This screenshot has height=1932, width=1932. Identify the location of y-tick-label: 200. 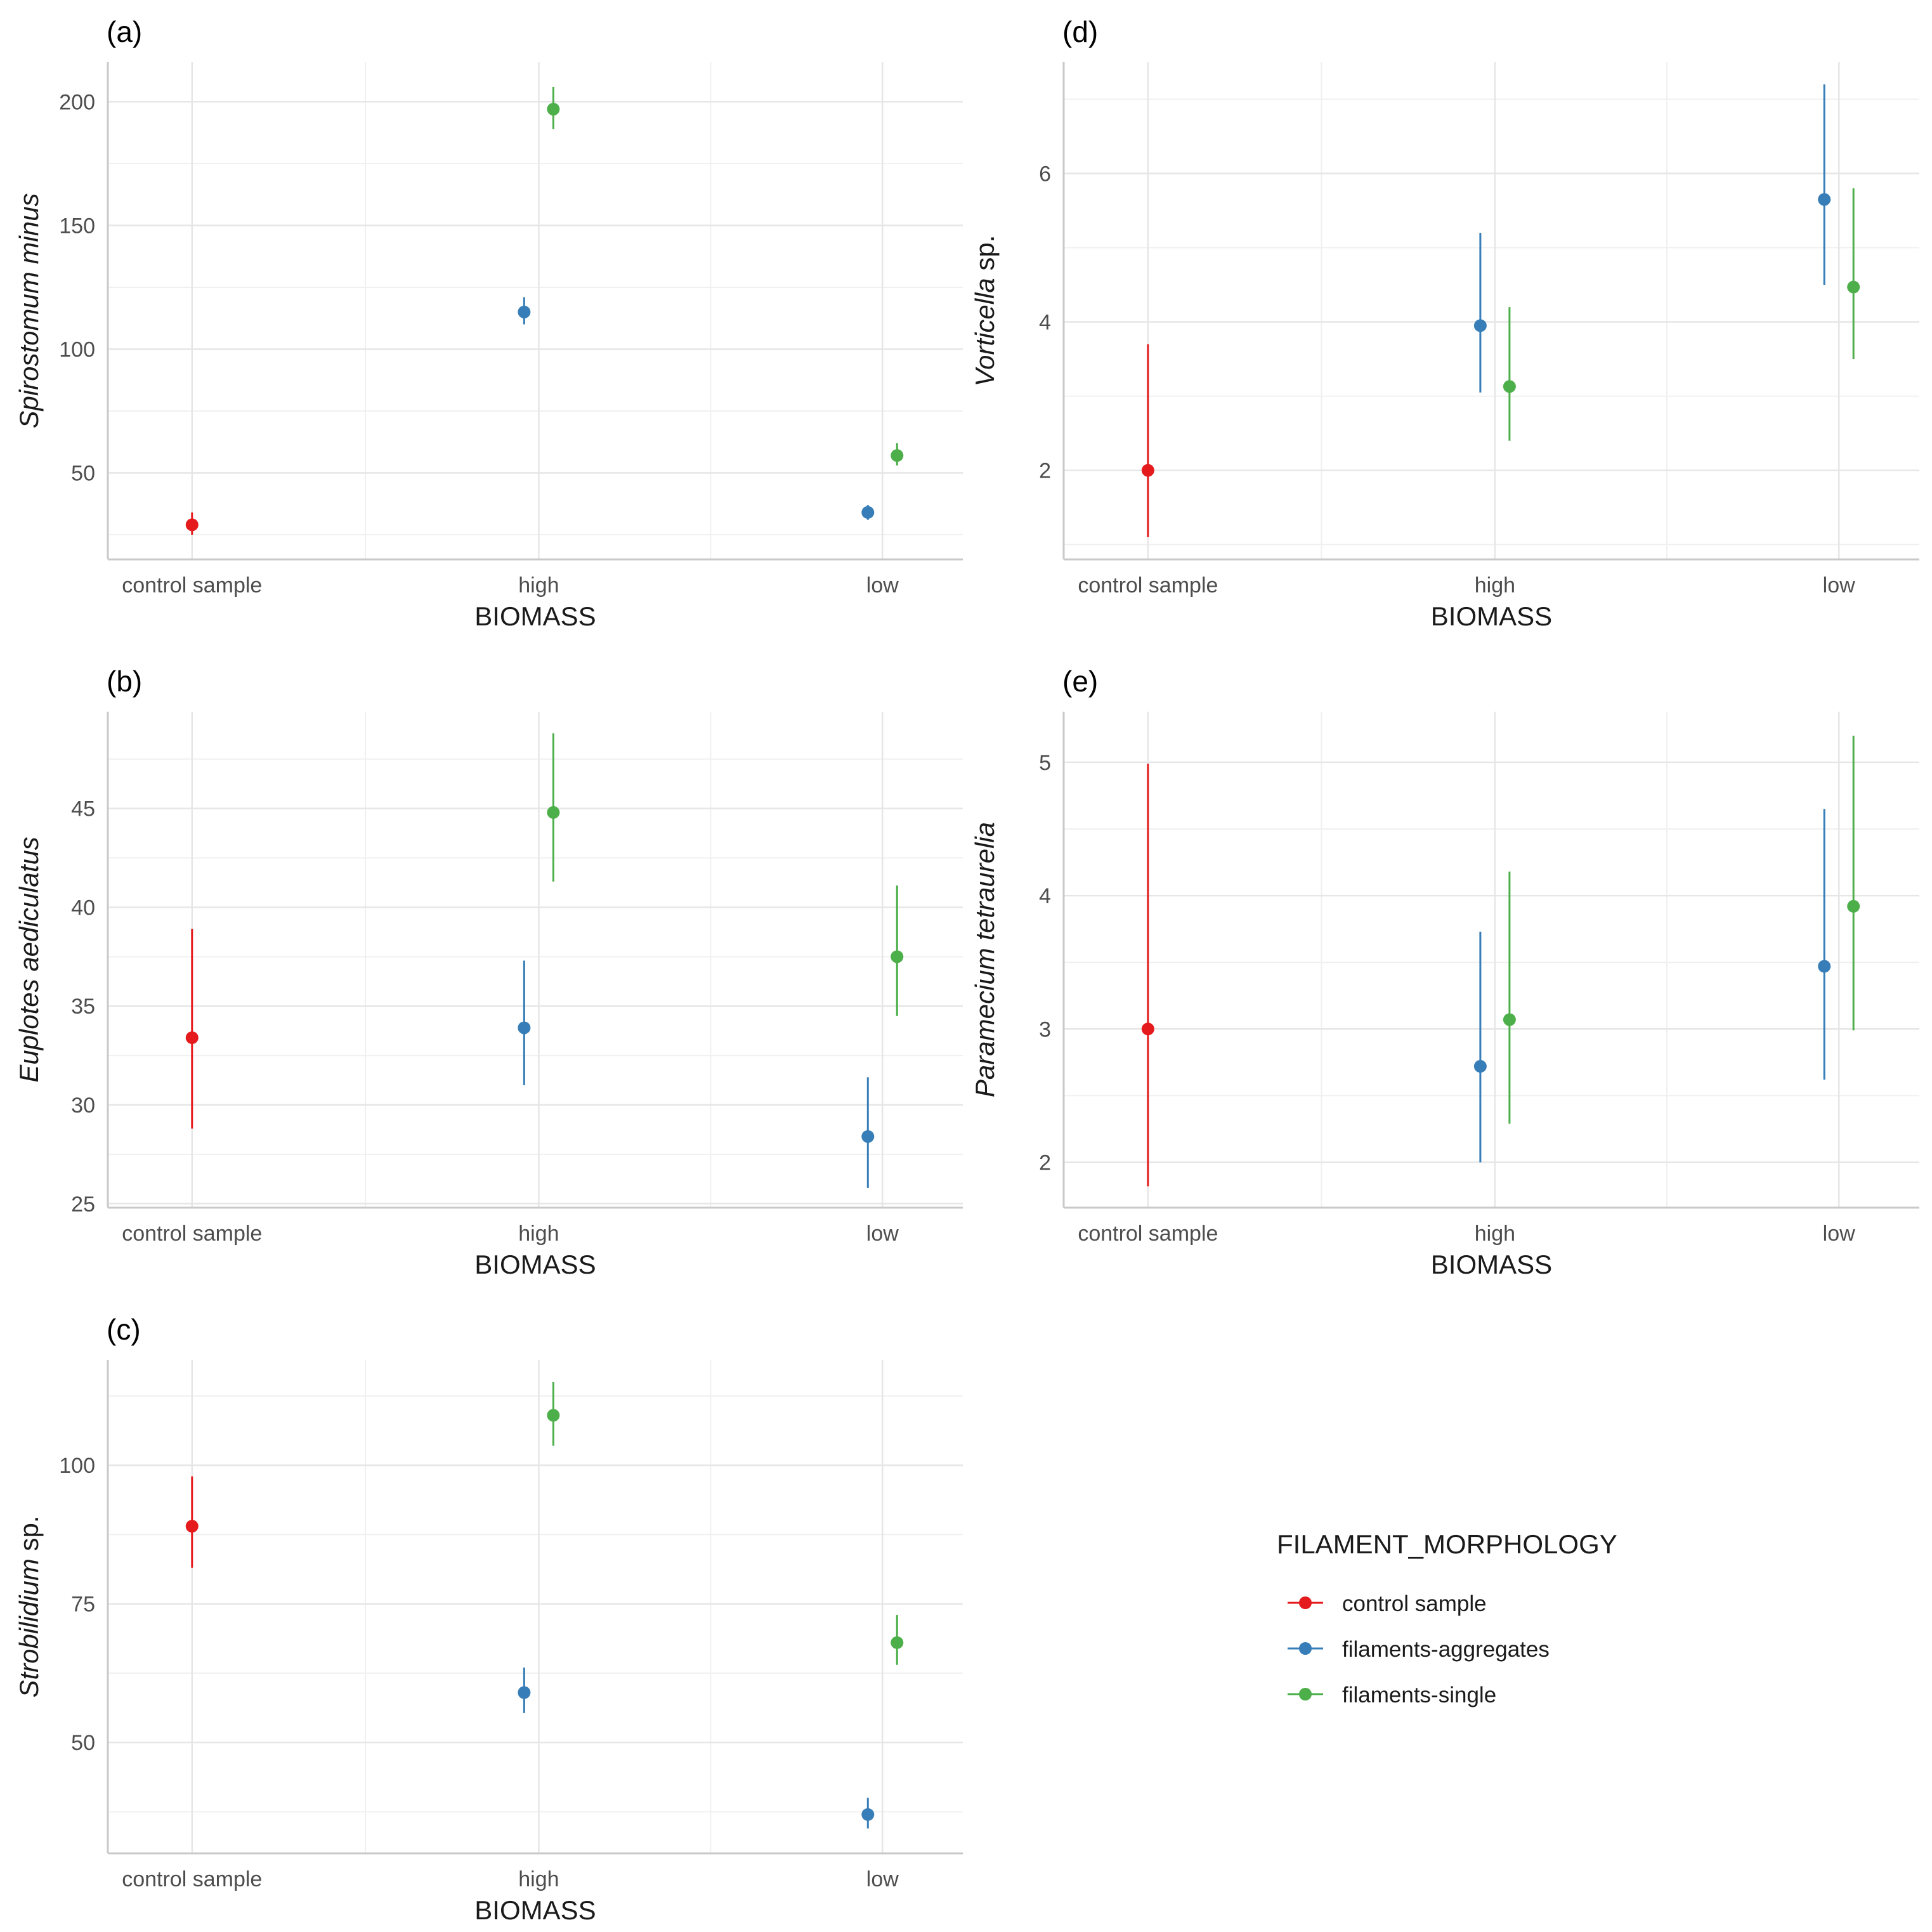
(77, 102).